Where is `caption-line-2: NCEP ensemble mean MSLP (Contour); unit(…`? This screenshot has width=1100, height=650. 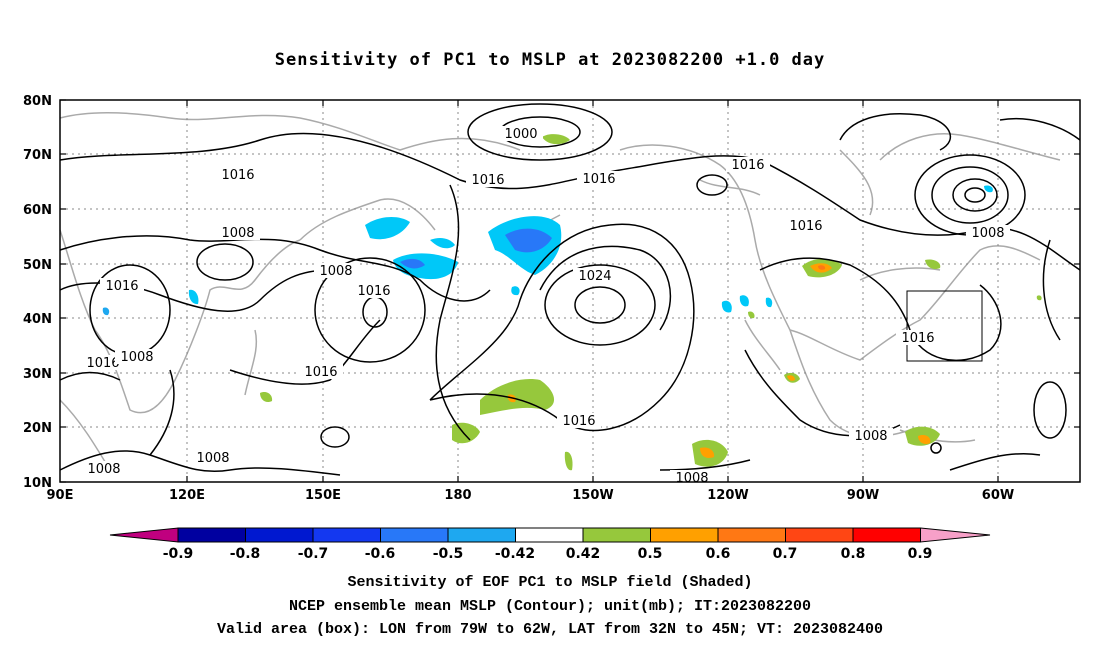
caption-line-2: NCEP ensemble mean MSLP (Contour); unit(… is located at coordinates (550, 606).